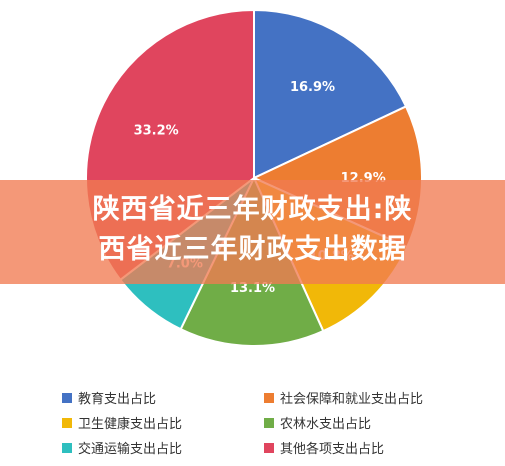  Describe the element at coordinates (332, 449) in the screenshot. I see `legend-label: 其他各项支出占比` at that location.